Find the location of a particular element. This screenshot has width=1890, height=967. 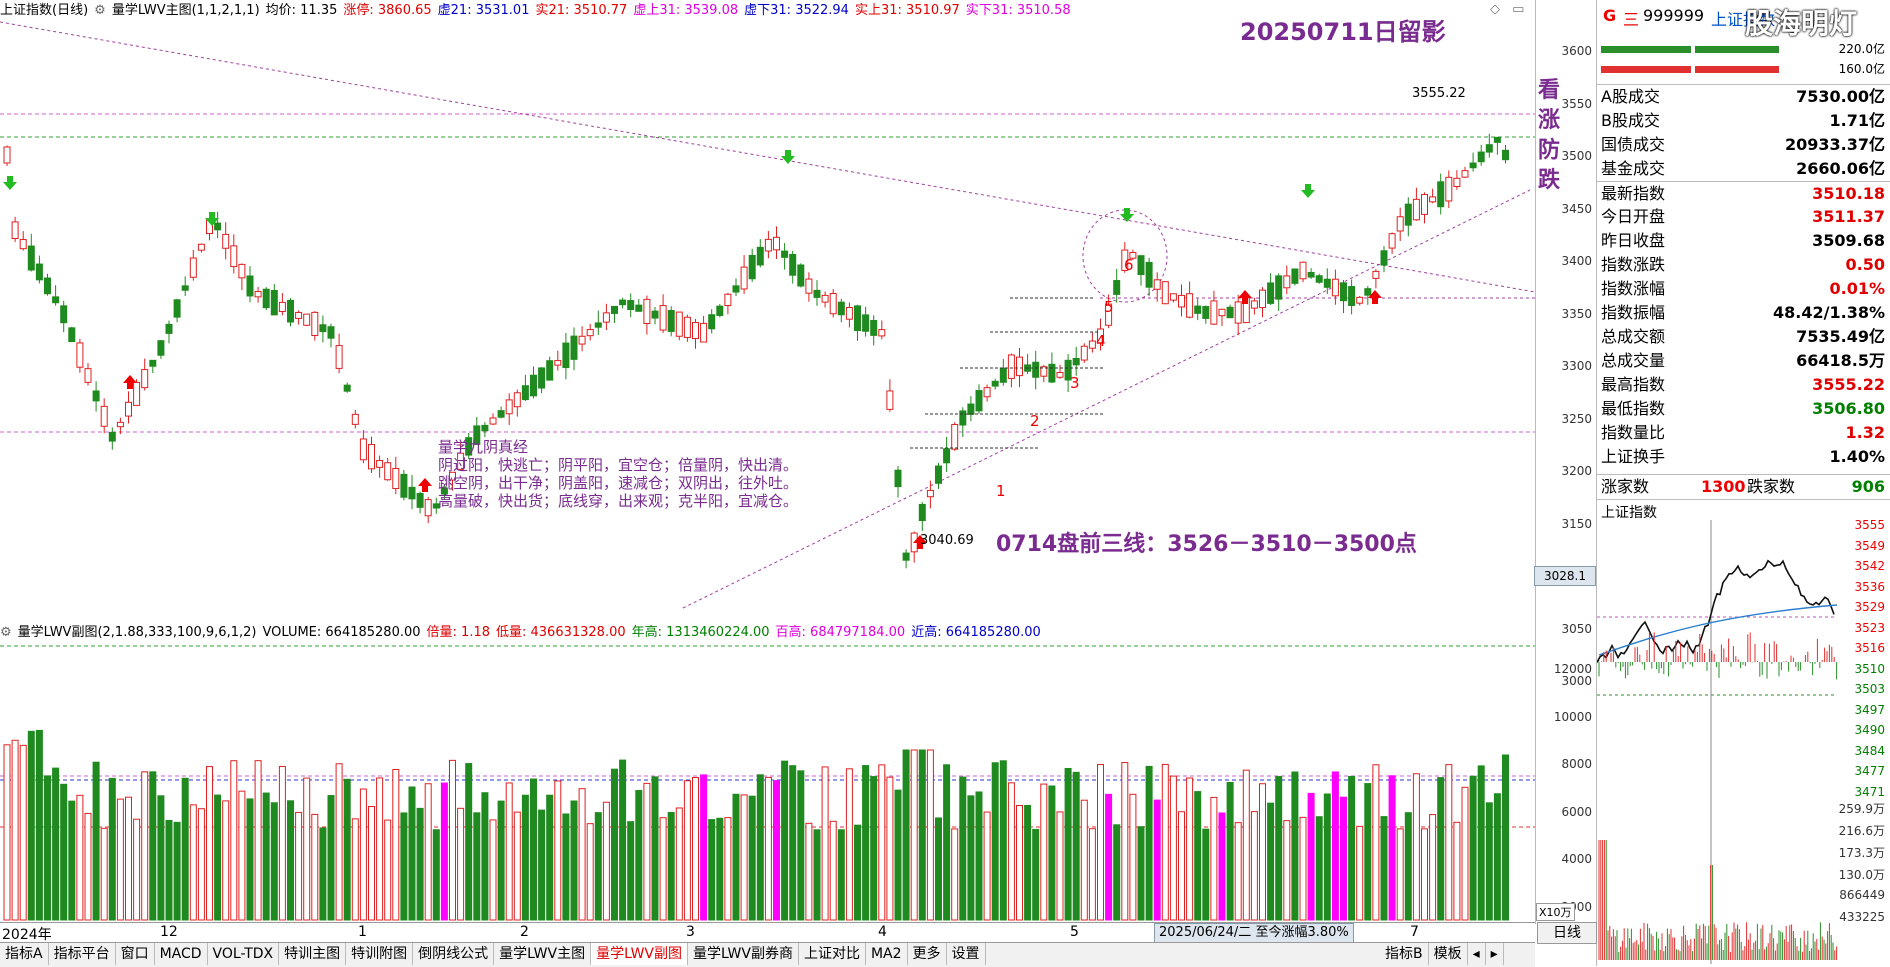

quote-row: 最新指数 3510.18 is located at coordinates (1743, 193).